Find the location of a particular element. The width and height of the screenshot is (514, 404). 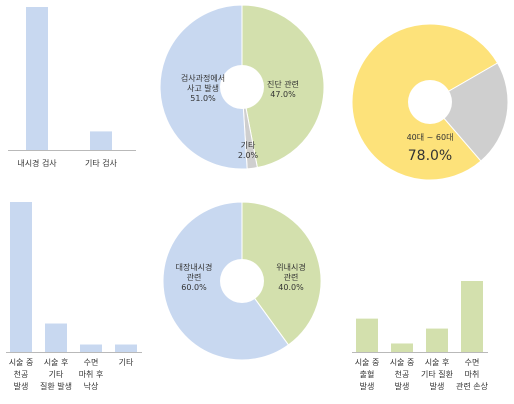

slice-label-4-1-2: 60.0% is located at coordinates (194, 287).